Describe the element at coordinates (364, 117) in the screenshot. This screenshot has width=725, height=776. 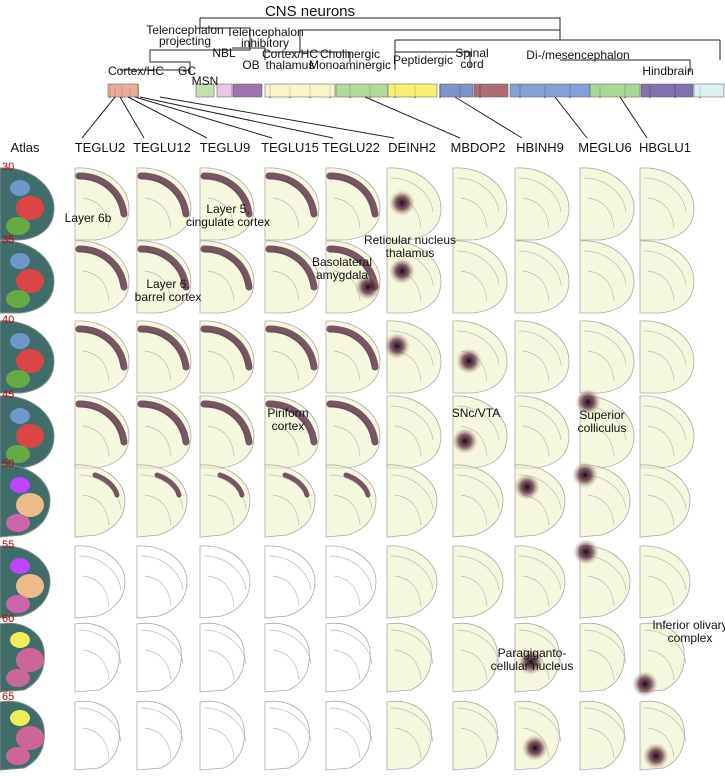
I see `connector-lines` at that location.